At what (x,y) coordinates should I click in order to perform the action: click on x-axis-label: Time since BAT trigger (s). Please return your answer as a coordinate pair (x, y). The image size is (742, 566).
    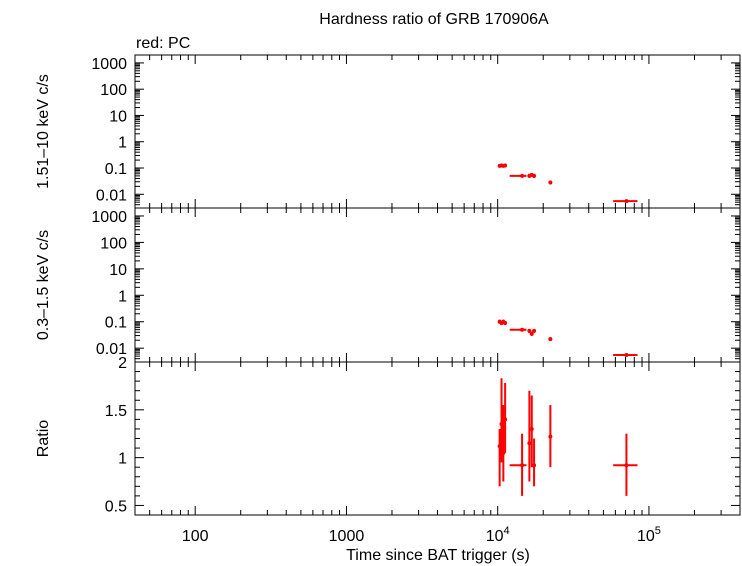
    Looking at the image, I should click on (438, 555).